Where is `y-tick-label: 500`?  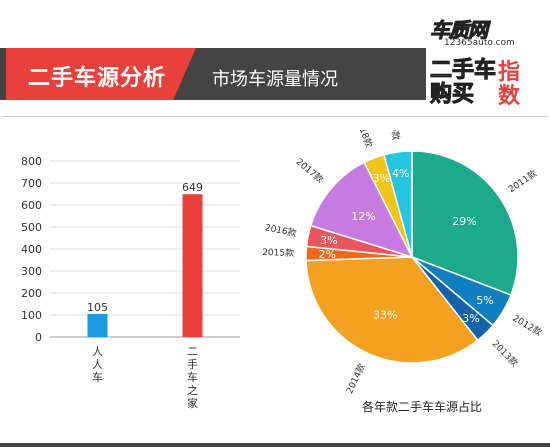 y-tick-label: 500 is located at coordinates (31, 227).